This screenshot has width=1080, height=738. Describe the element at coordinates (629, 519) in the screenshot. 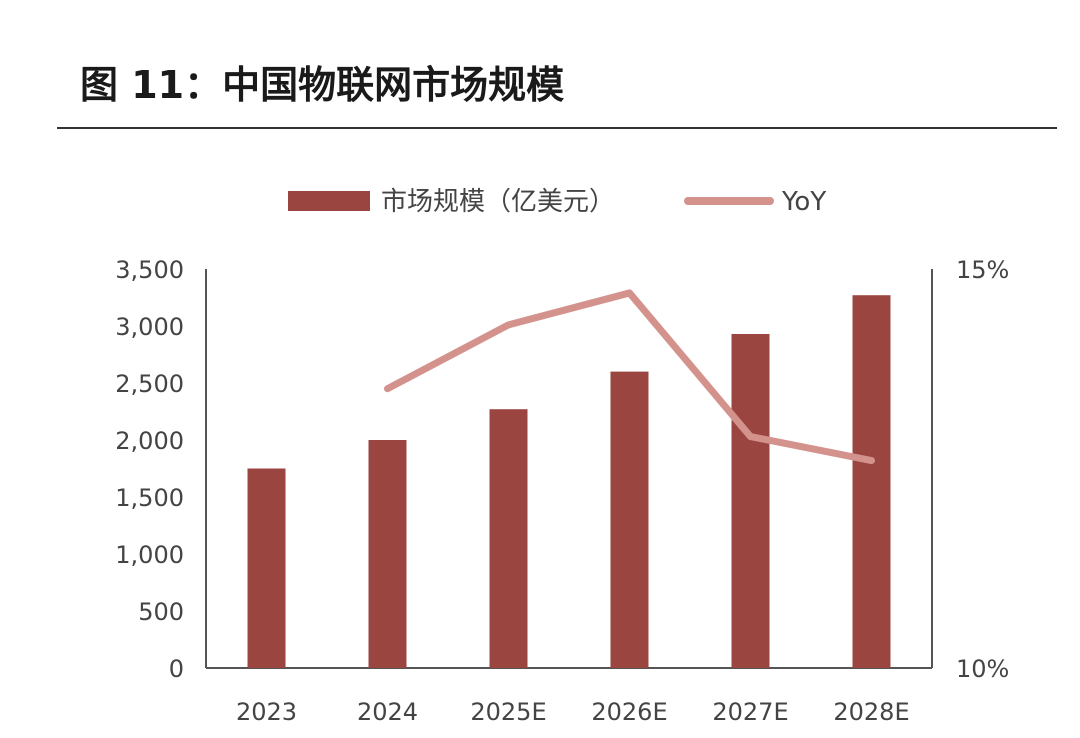

I see `bar-2026E` at that location.